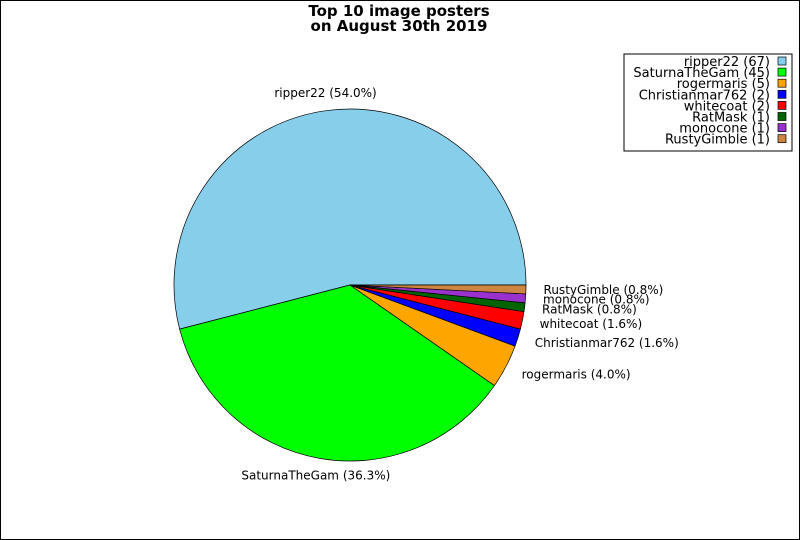 The image size is (800, 540). What do you see at coordinates (604, 290) in the screenshot?
I see `slice-label-rustygimble: RustyGimble (0.8%)` at bounding box center [604, 290].